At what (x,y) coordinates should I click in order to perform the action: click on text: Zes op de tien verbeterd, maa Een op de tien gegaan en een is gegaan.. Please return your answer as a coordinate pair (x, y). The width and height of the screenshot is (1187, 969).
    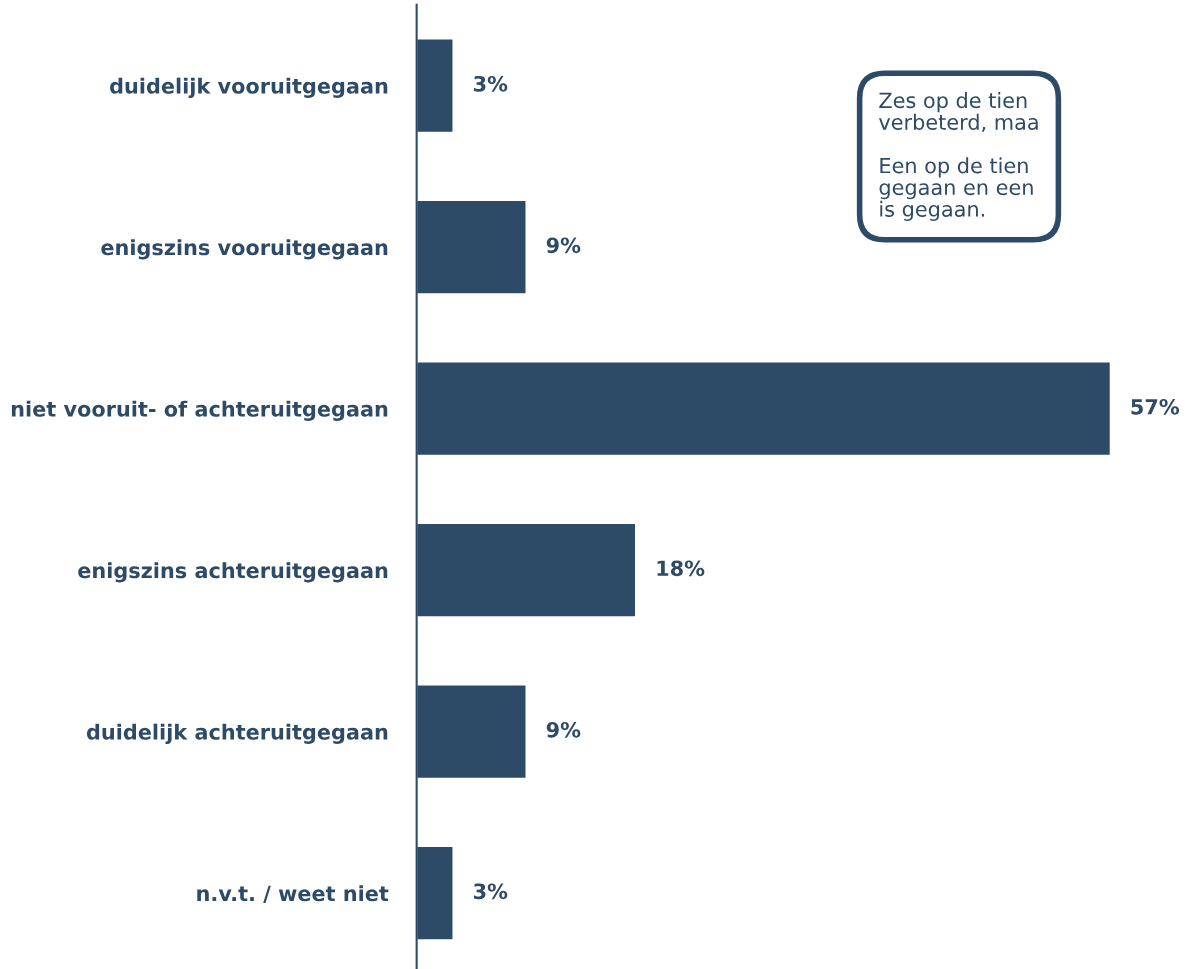
    Looking at the image, I should click on (958, 156).